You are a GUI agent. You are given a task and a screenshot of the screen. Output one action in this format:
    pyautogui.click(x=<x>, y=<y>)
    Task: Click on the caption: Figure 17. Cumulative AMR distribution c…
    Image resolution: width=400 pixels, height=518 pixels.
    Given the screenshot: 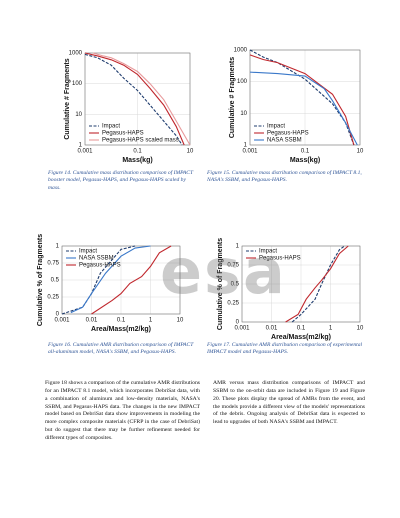 What is the action you would take?
    pyautogui.click(x=285, y=349)
    